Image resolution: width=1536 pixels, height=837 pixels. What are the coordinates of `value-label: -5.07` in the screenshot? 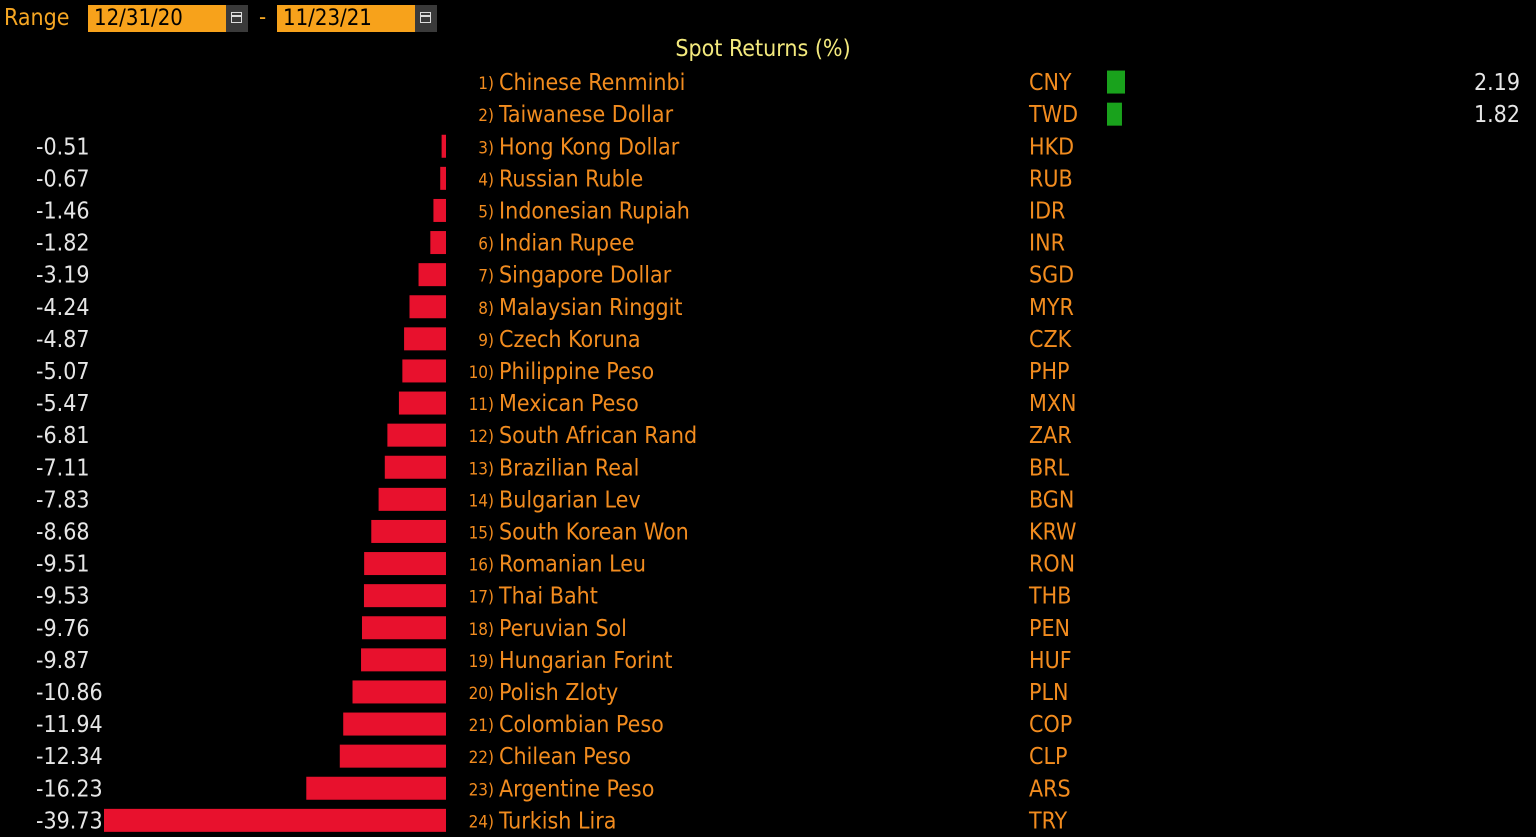 It's located at (63, 372).